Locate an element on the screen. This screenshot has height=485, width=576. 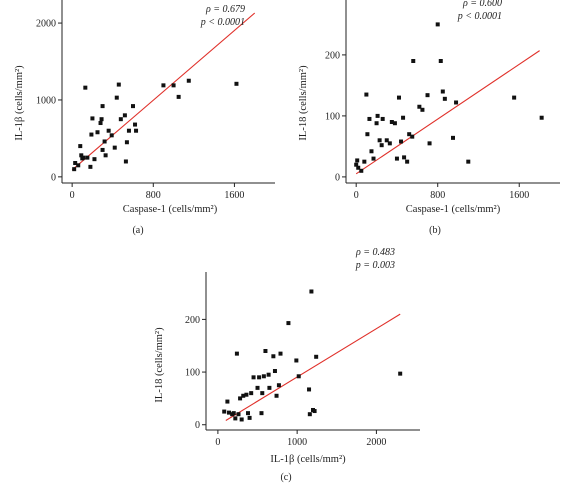
p-value-label: p = 0.003 is located at coordinates (375, 265).